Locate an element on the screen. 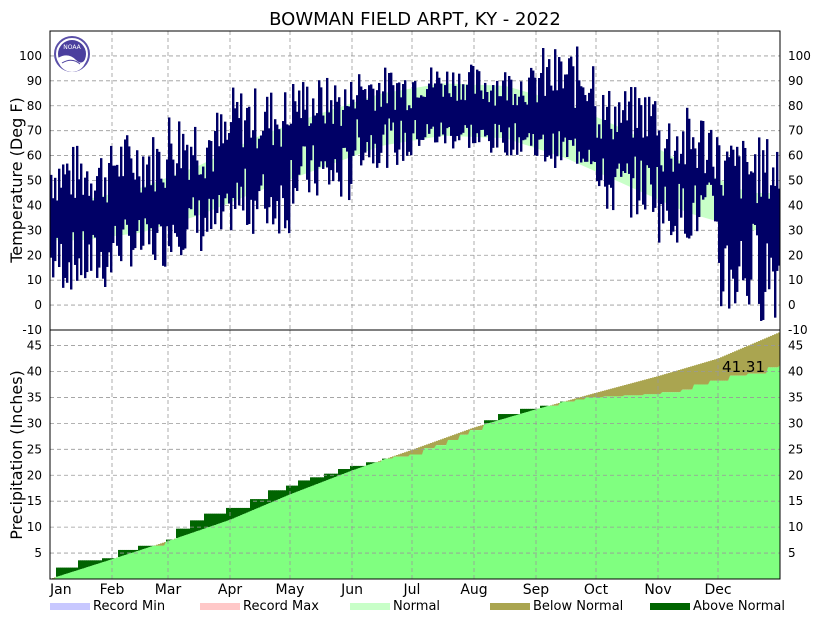 This screenshot has width=830, height=620. precip-tick-label-right: 20 is located at coordinates (795, 475).